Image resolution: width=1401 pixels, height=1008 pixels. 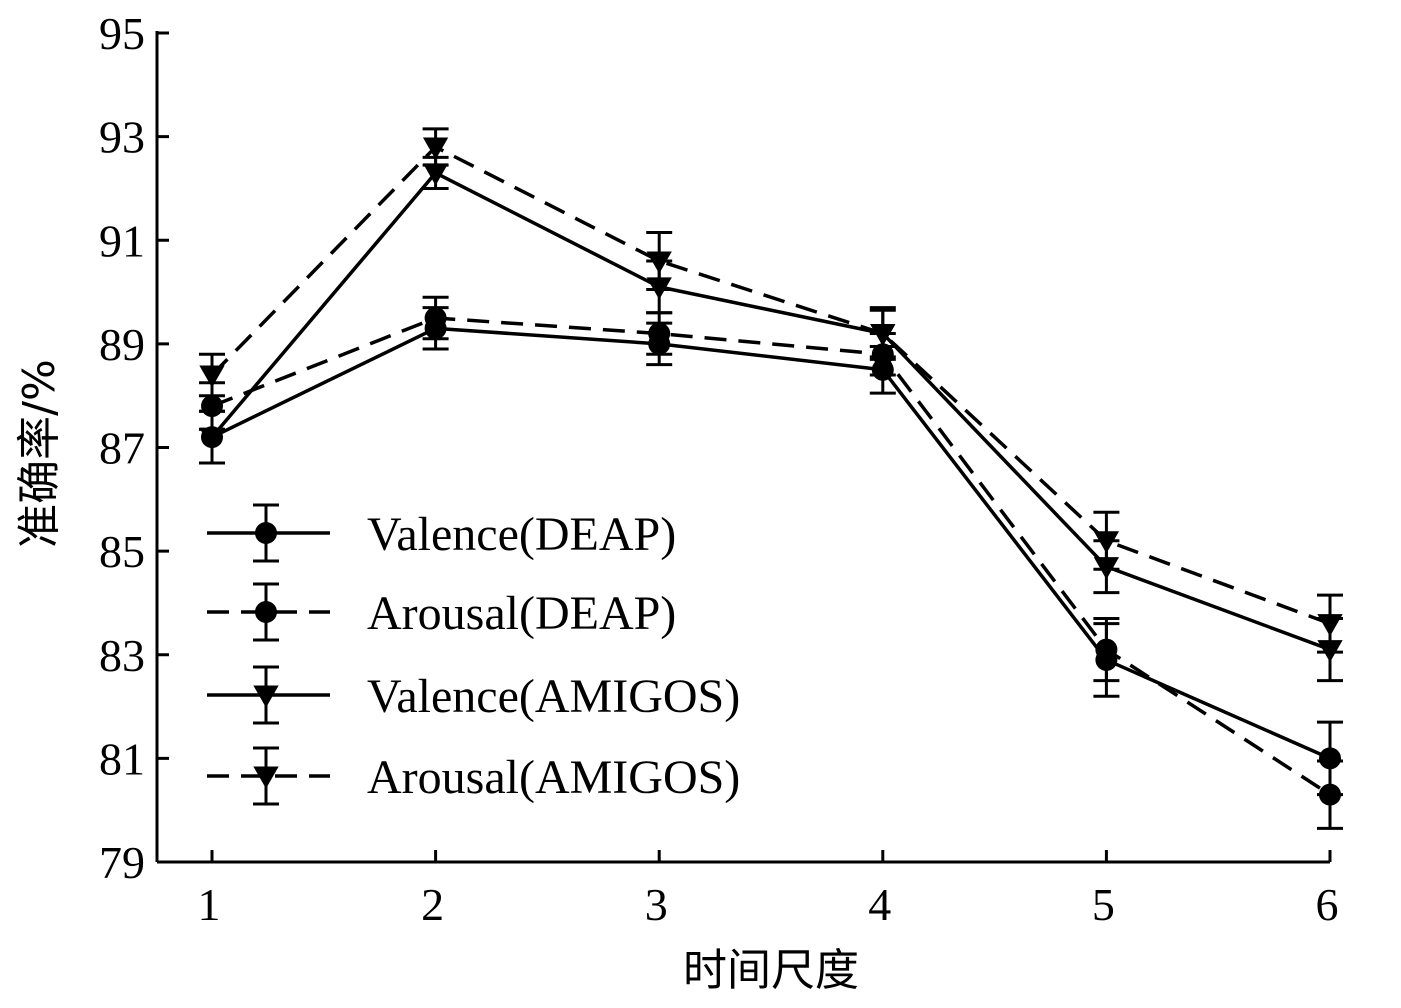 I want to click on legend-label: Arousal(AMIGOS), so click(x=553, y=777).